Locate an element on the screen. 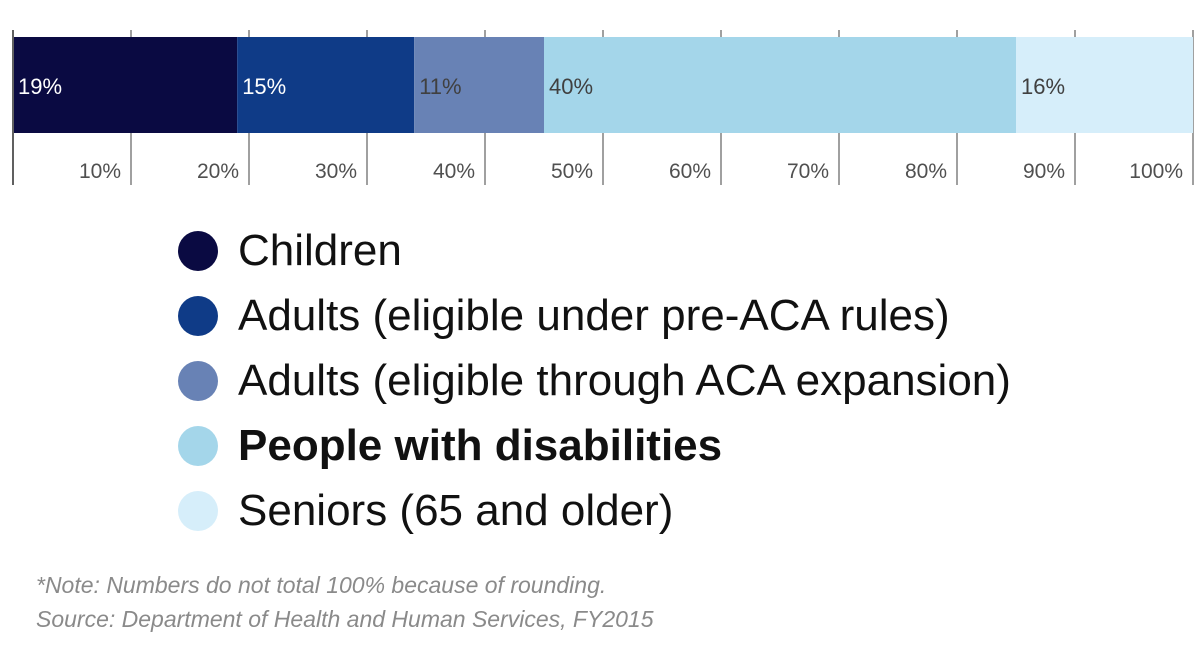 The image size is (1200, 650). data-label: 15% is located at coordinates (264, 86).